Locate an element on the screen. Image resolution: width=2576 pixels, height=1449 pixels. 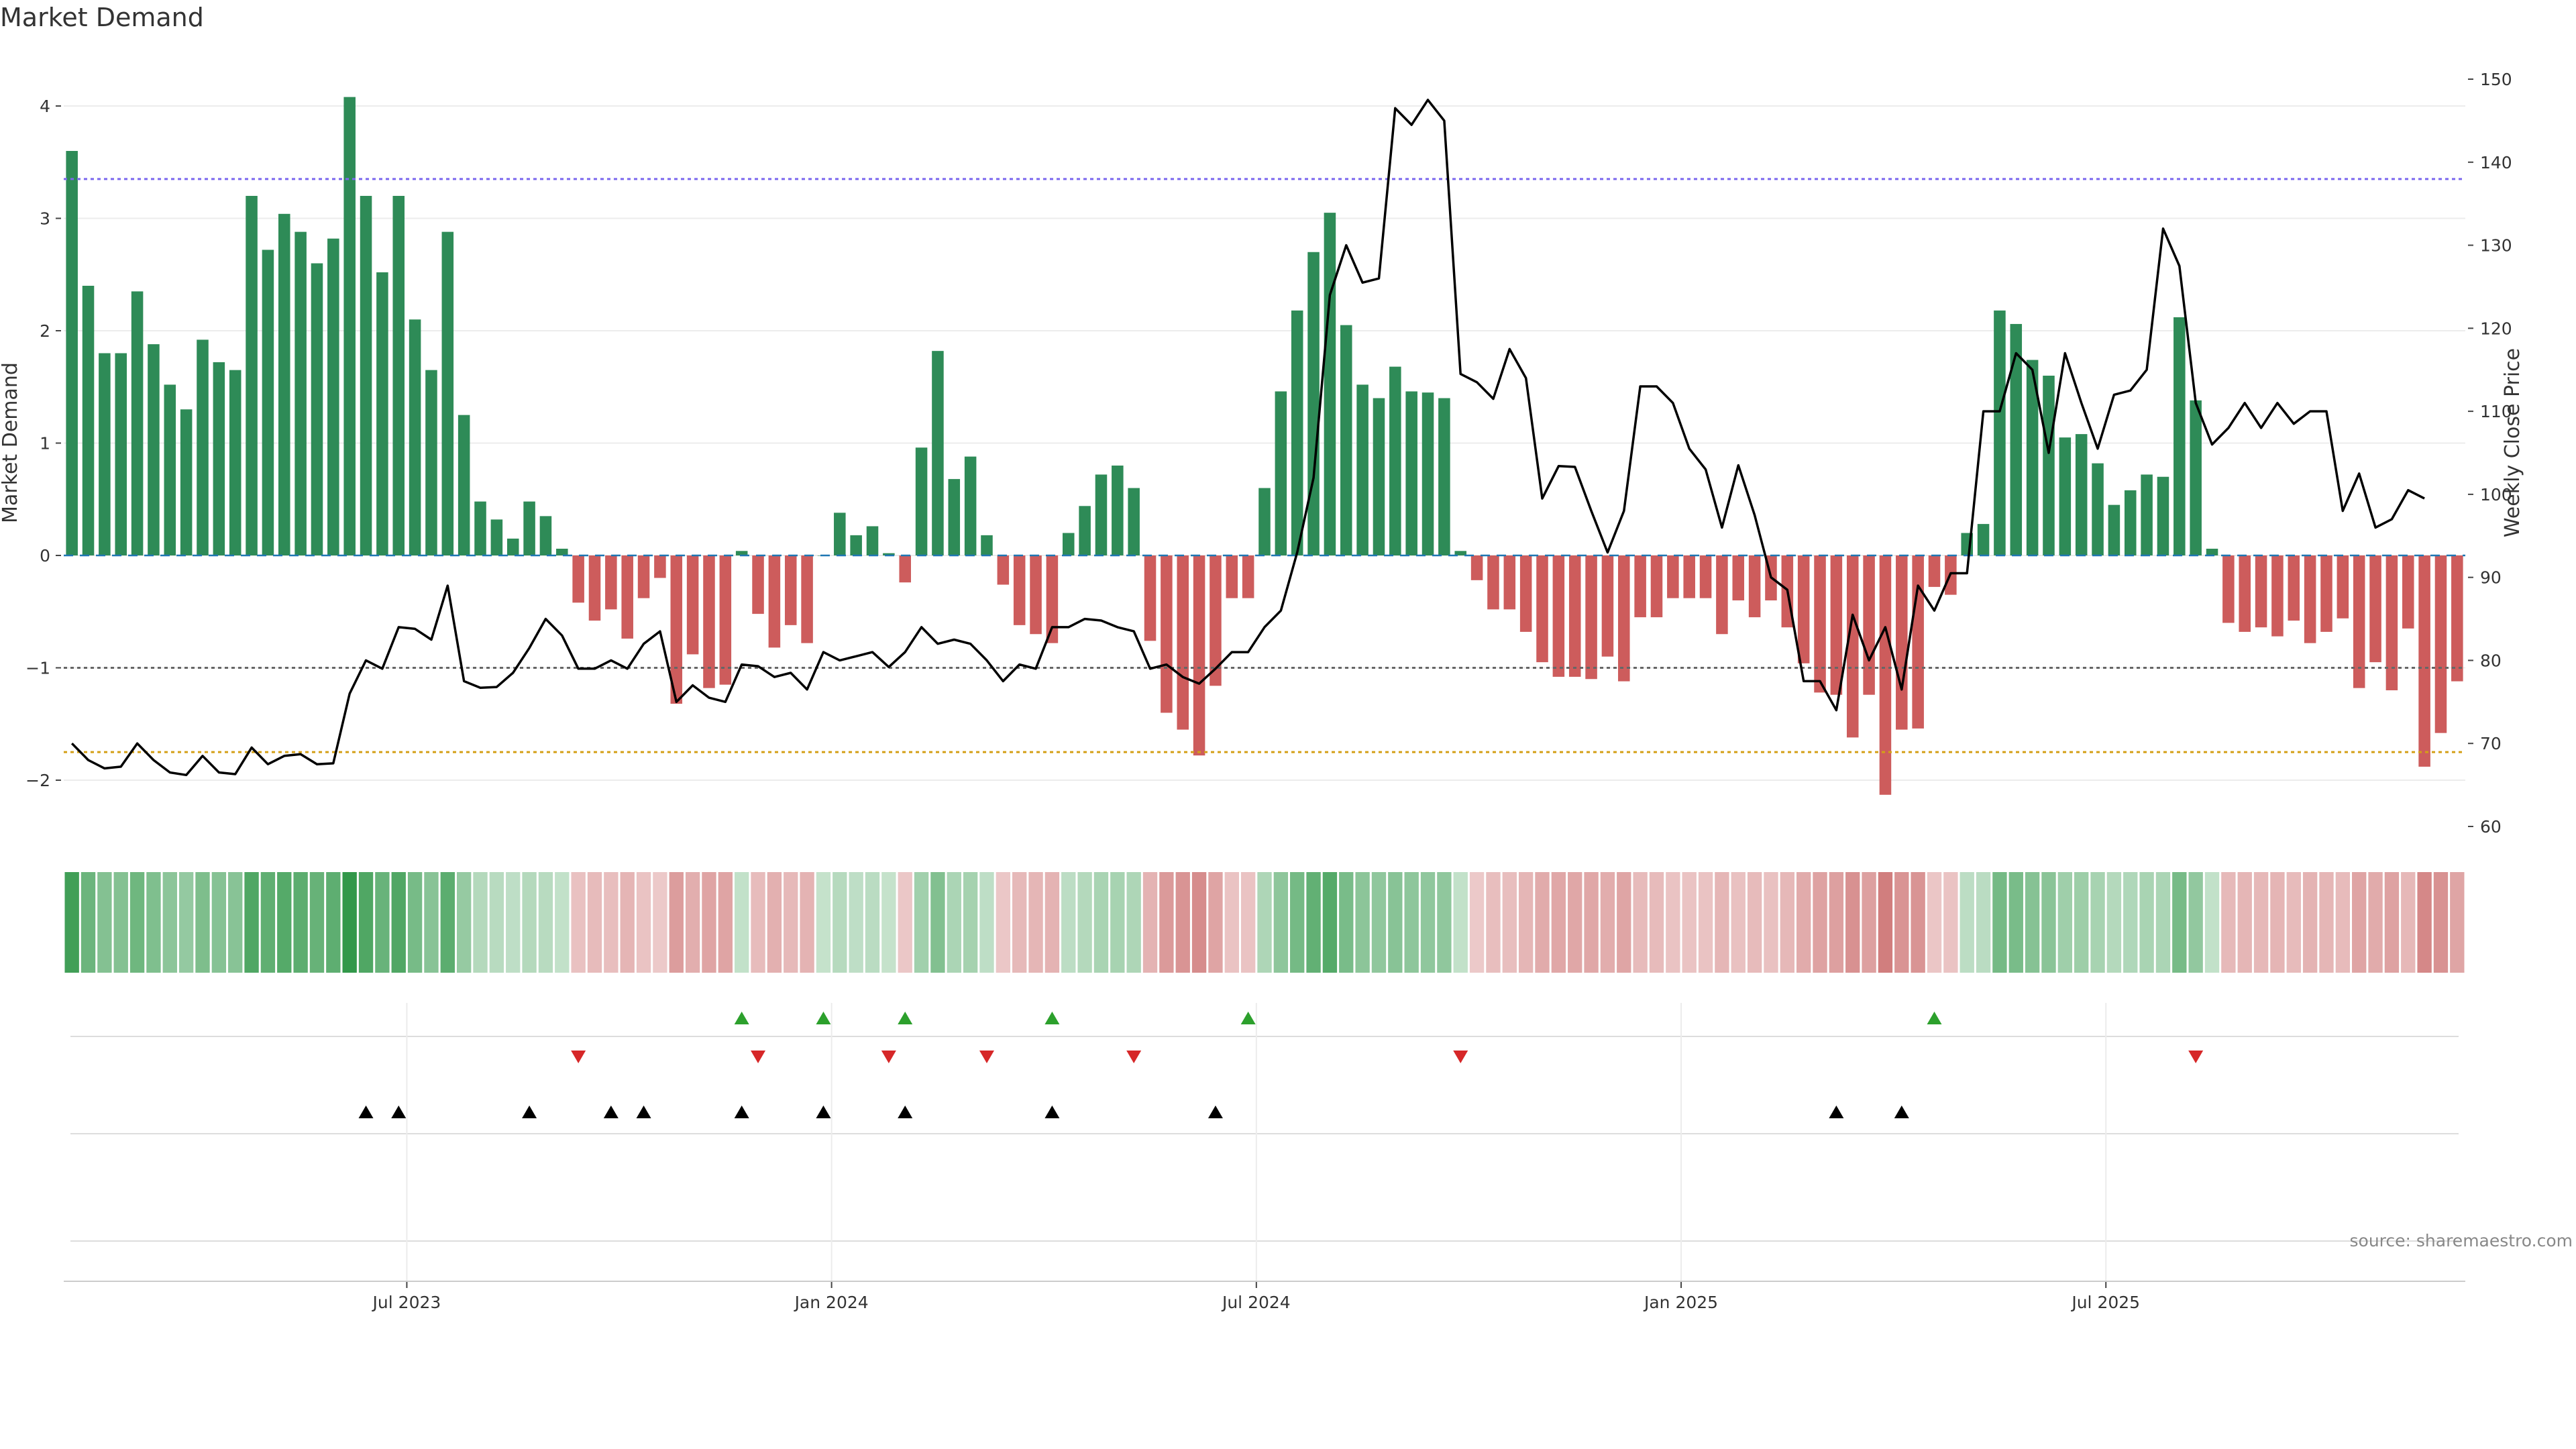
price-cross-marker is located at coordinates (741, 1112).